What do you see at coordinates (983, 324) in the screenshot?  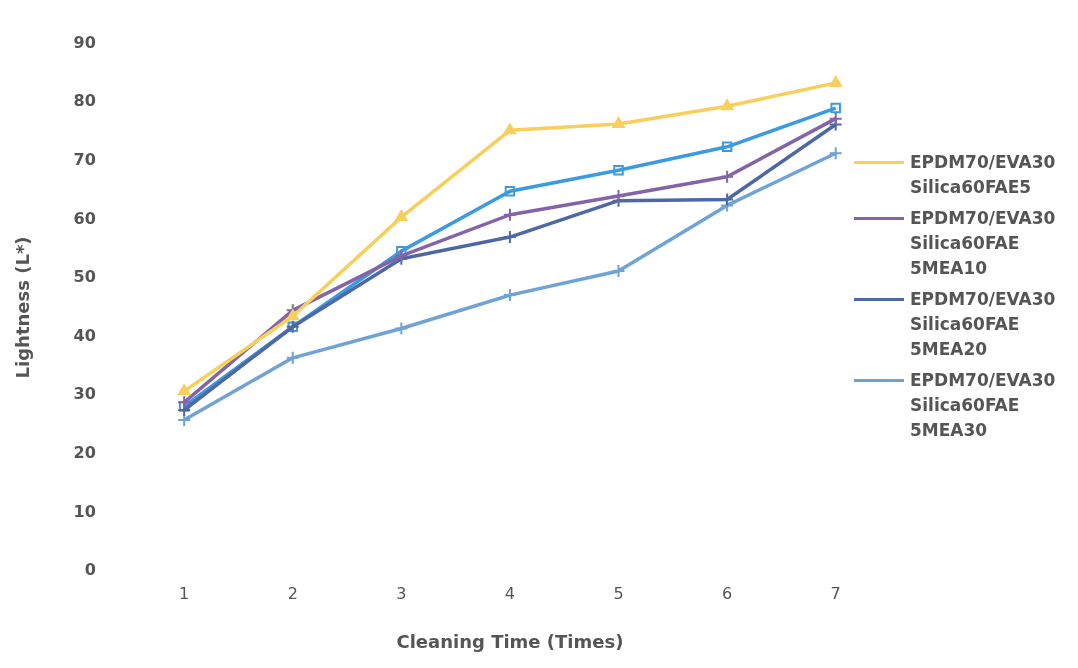 I see `legend-label: EPDM70/EVA30 Silica60FAE 5MEA20` at bounding box center [983, 324].